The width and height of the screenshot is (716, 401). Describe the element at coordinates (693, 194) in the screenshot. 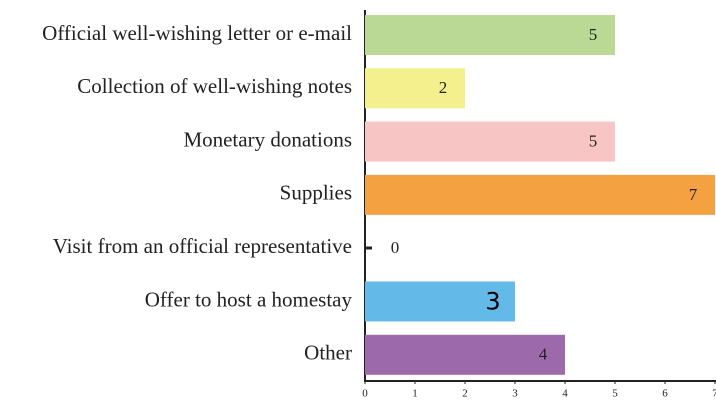

I see `value-label: 7` at that location.